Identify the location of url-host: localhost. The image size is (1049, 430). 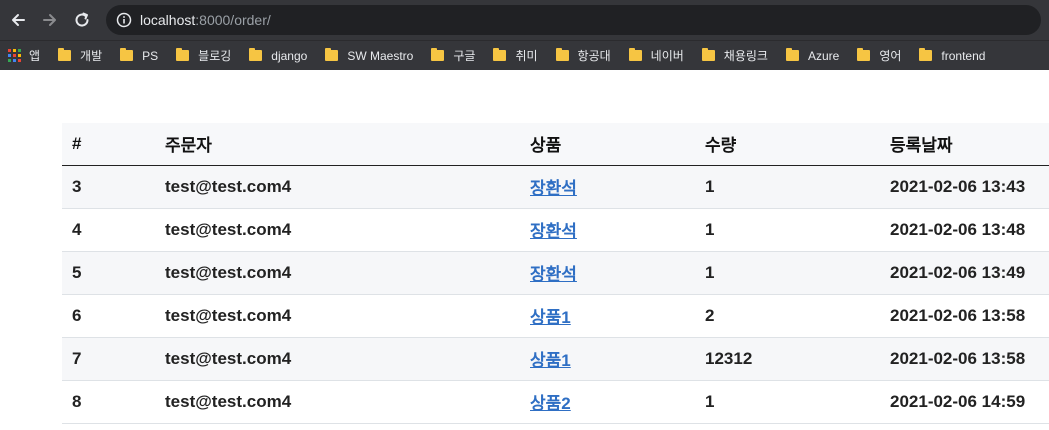
(168, 20).